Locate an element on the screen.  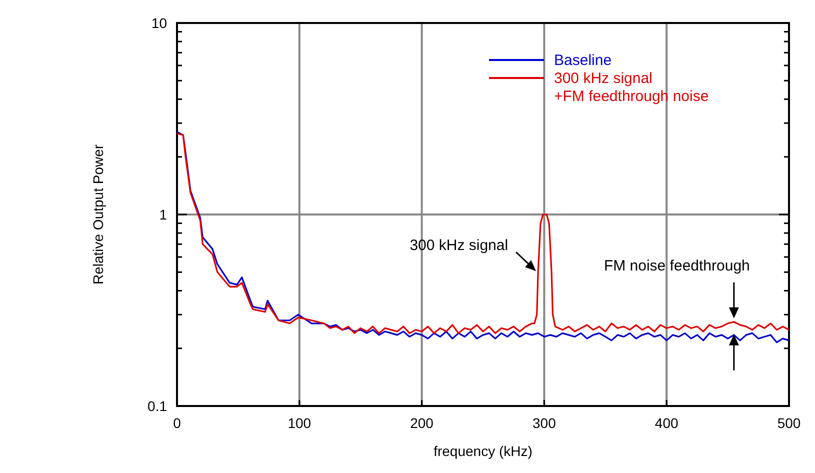
y-tick-label: 1 is located at coordinates (163, 214).